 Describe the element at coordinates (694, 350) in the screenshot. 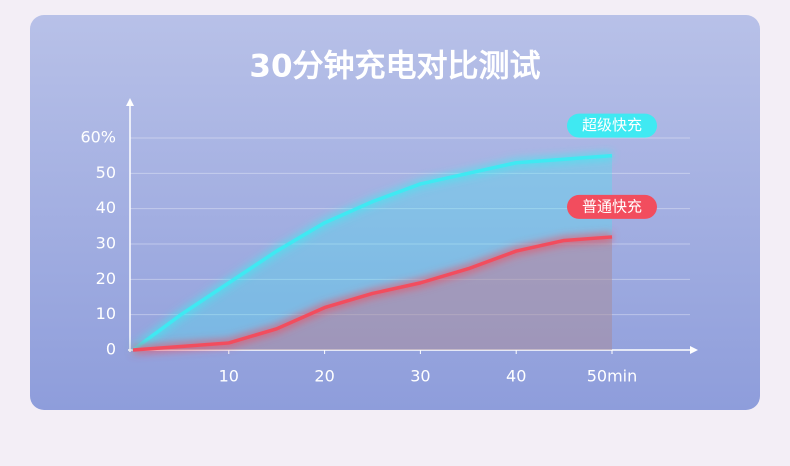

I see `x-arrow` at that location.